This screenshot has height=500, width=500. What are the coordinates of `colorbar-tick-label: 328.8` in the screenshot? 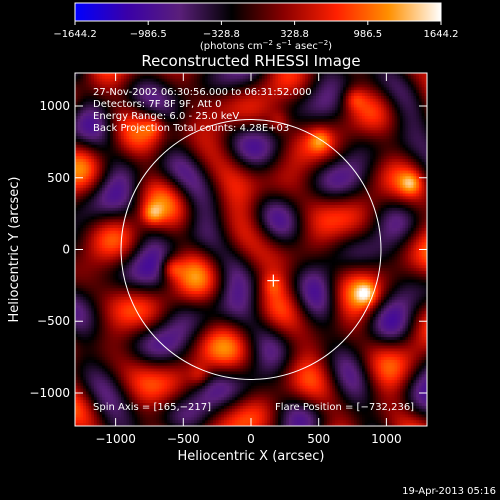 It's located at (294, 34).